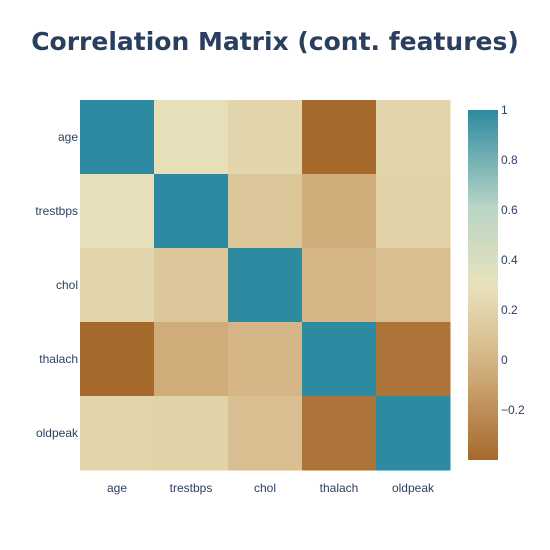 The width and height of the screenshot is (550, 550). What do you see at coordinates (265, 137) in the screenshot?
I see `heatmap-cell-age-chol` at bounding box center [265, 137].